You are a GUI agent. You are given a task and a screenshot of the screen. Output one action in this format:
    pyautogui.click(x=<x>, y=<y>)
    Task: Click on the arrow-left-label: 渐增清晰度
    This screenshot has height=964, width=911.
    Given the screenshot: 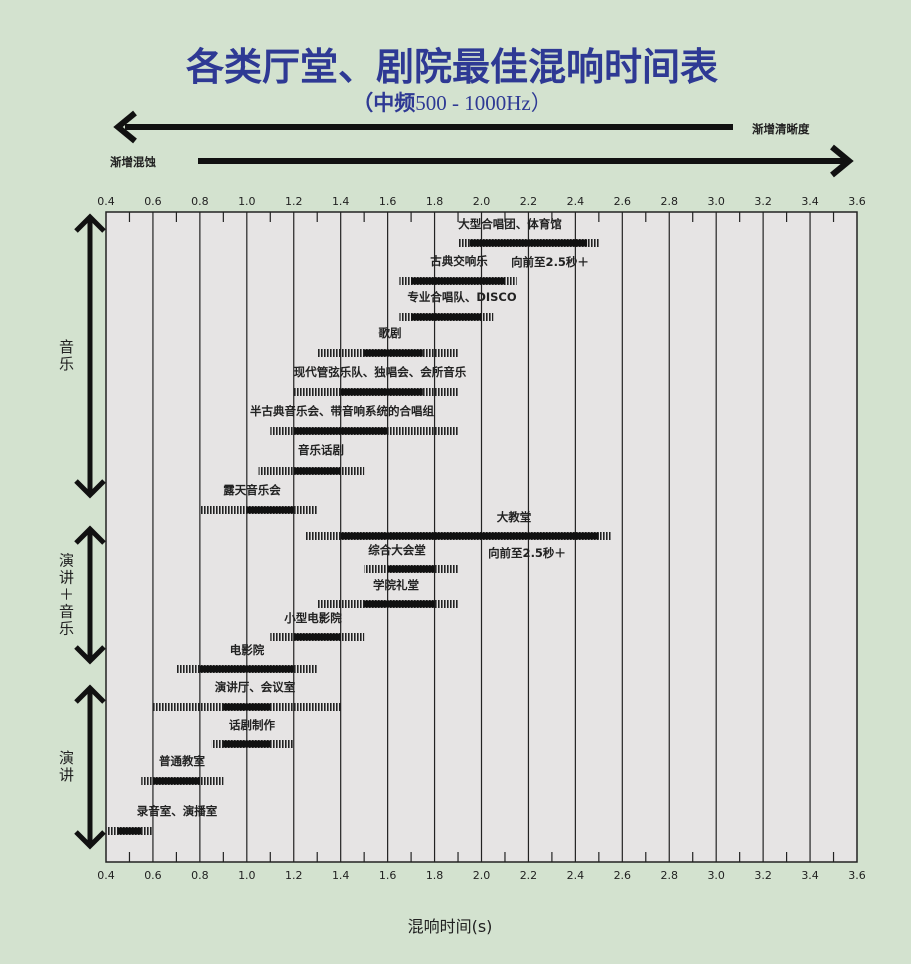 What is the action you would take?
    pyautogui.click(x=781, y=129)
    